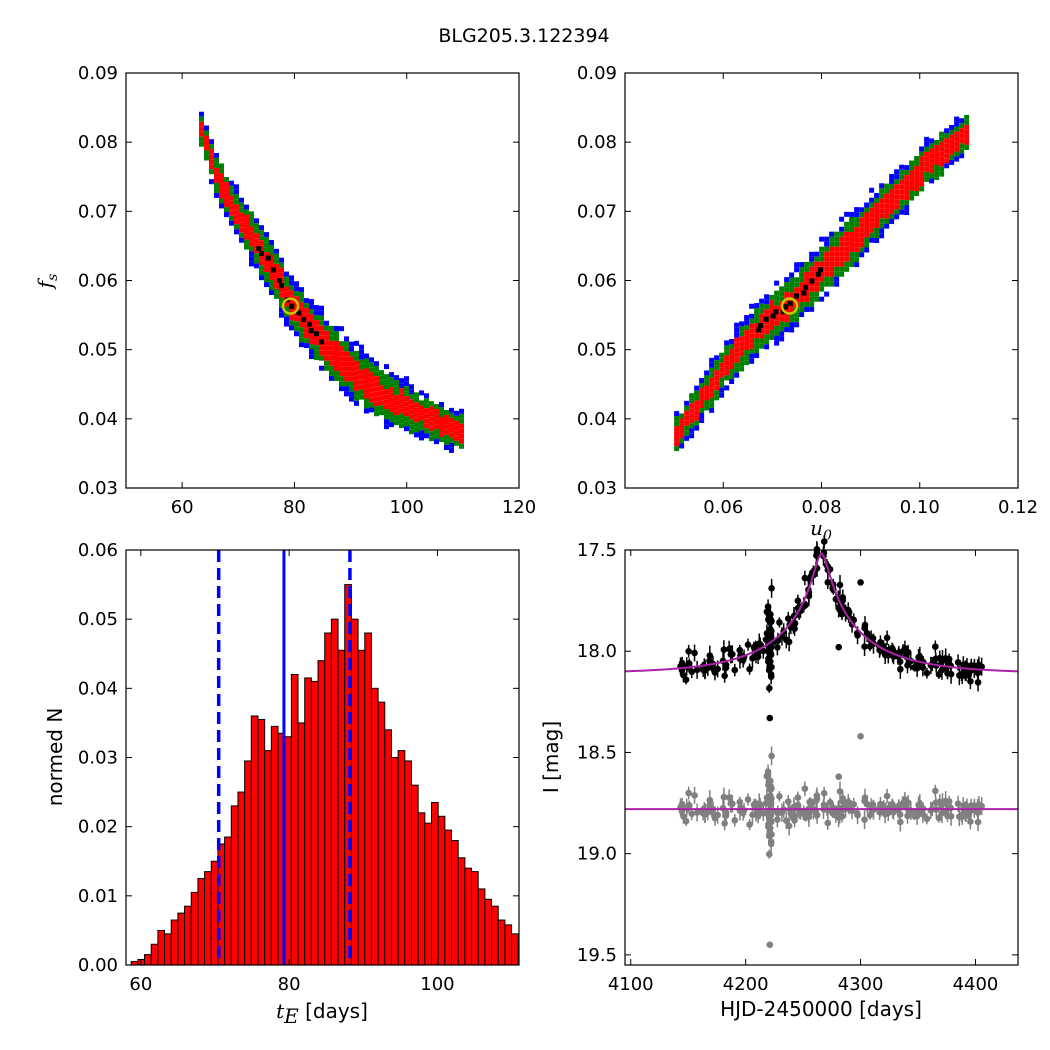 The height and width of the screenshot is (1050, 1050). Describe the element at coordinates (821, 612) in the screenshot. I see `model-curve` at that location.